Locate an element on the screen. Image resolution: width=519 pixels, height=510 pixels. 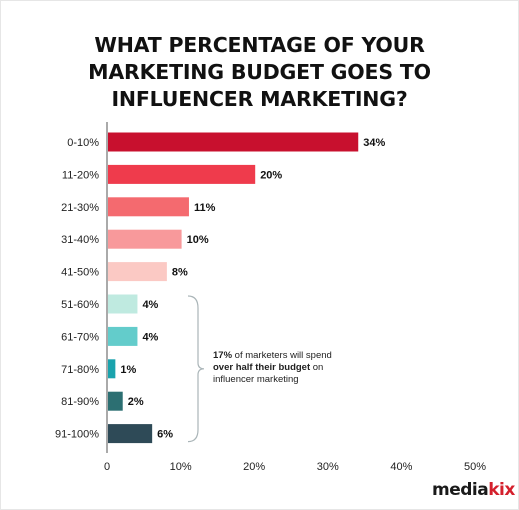
category-label: 71-80% is located at coordinates (80, 370).